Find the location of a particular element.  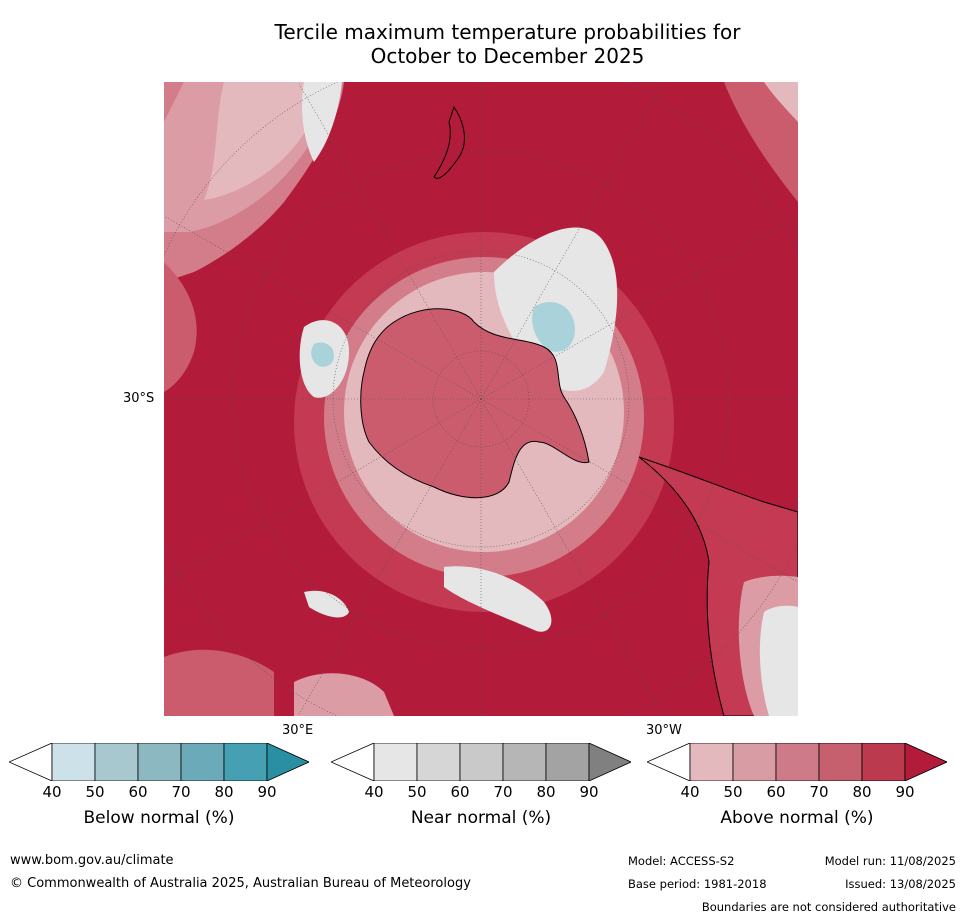

cbar-above-label: Above normal (%) is located at coordinates (797, 818).